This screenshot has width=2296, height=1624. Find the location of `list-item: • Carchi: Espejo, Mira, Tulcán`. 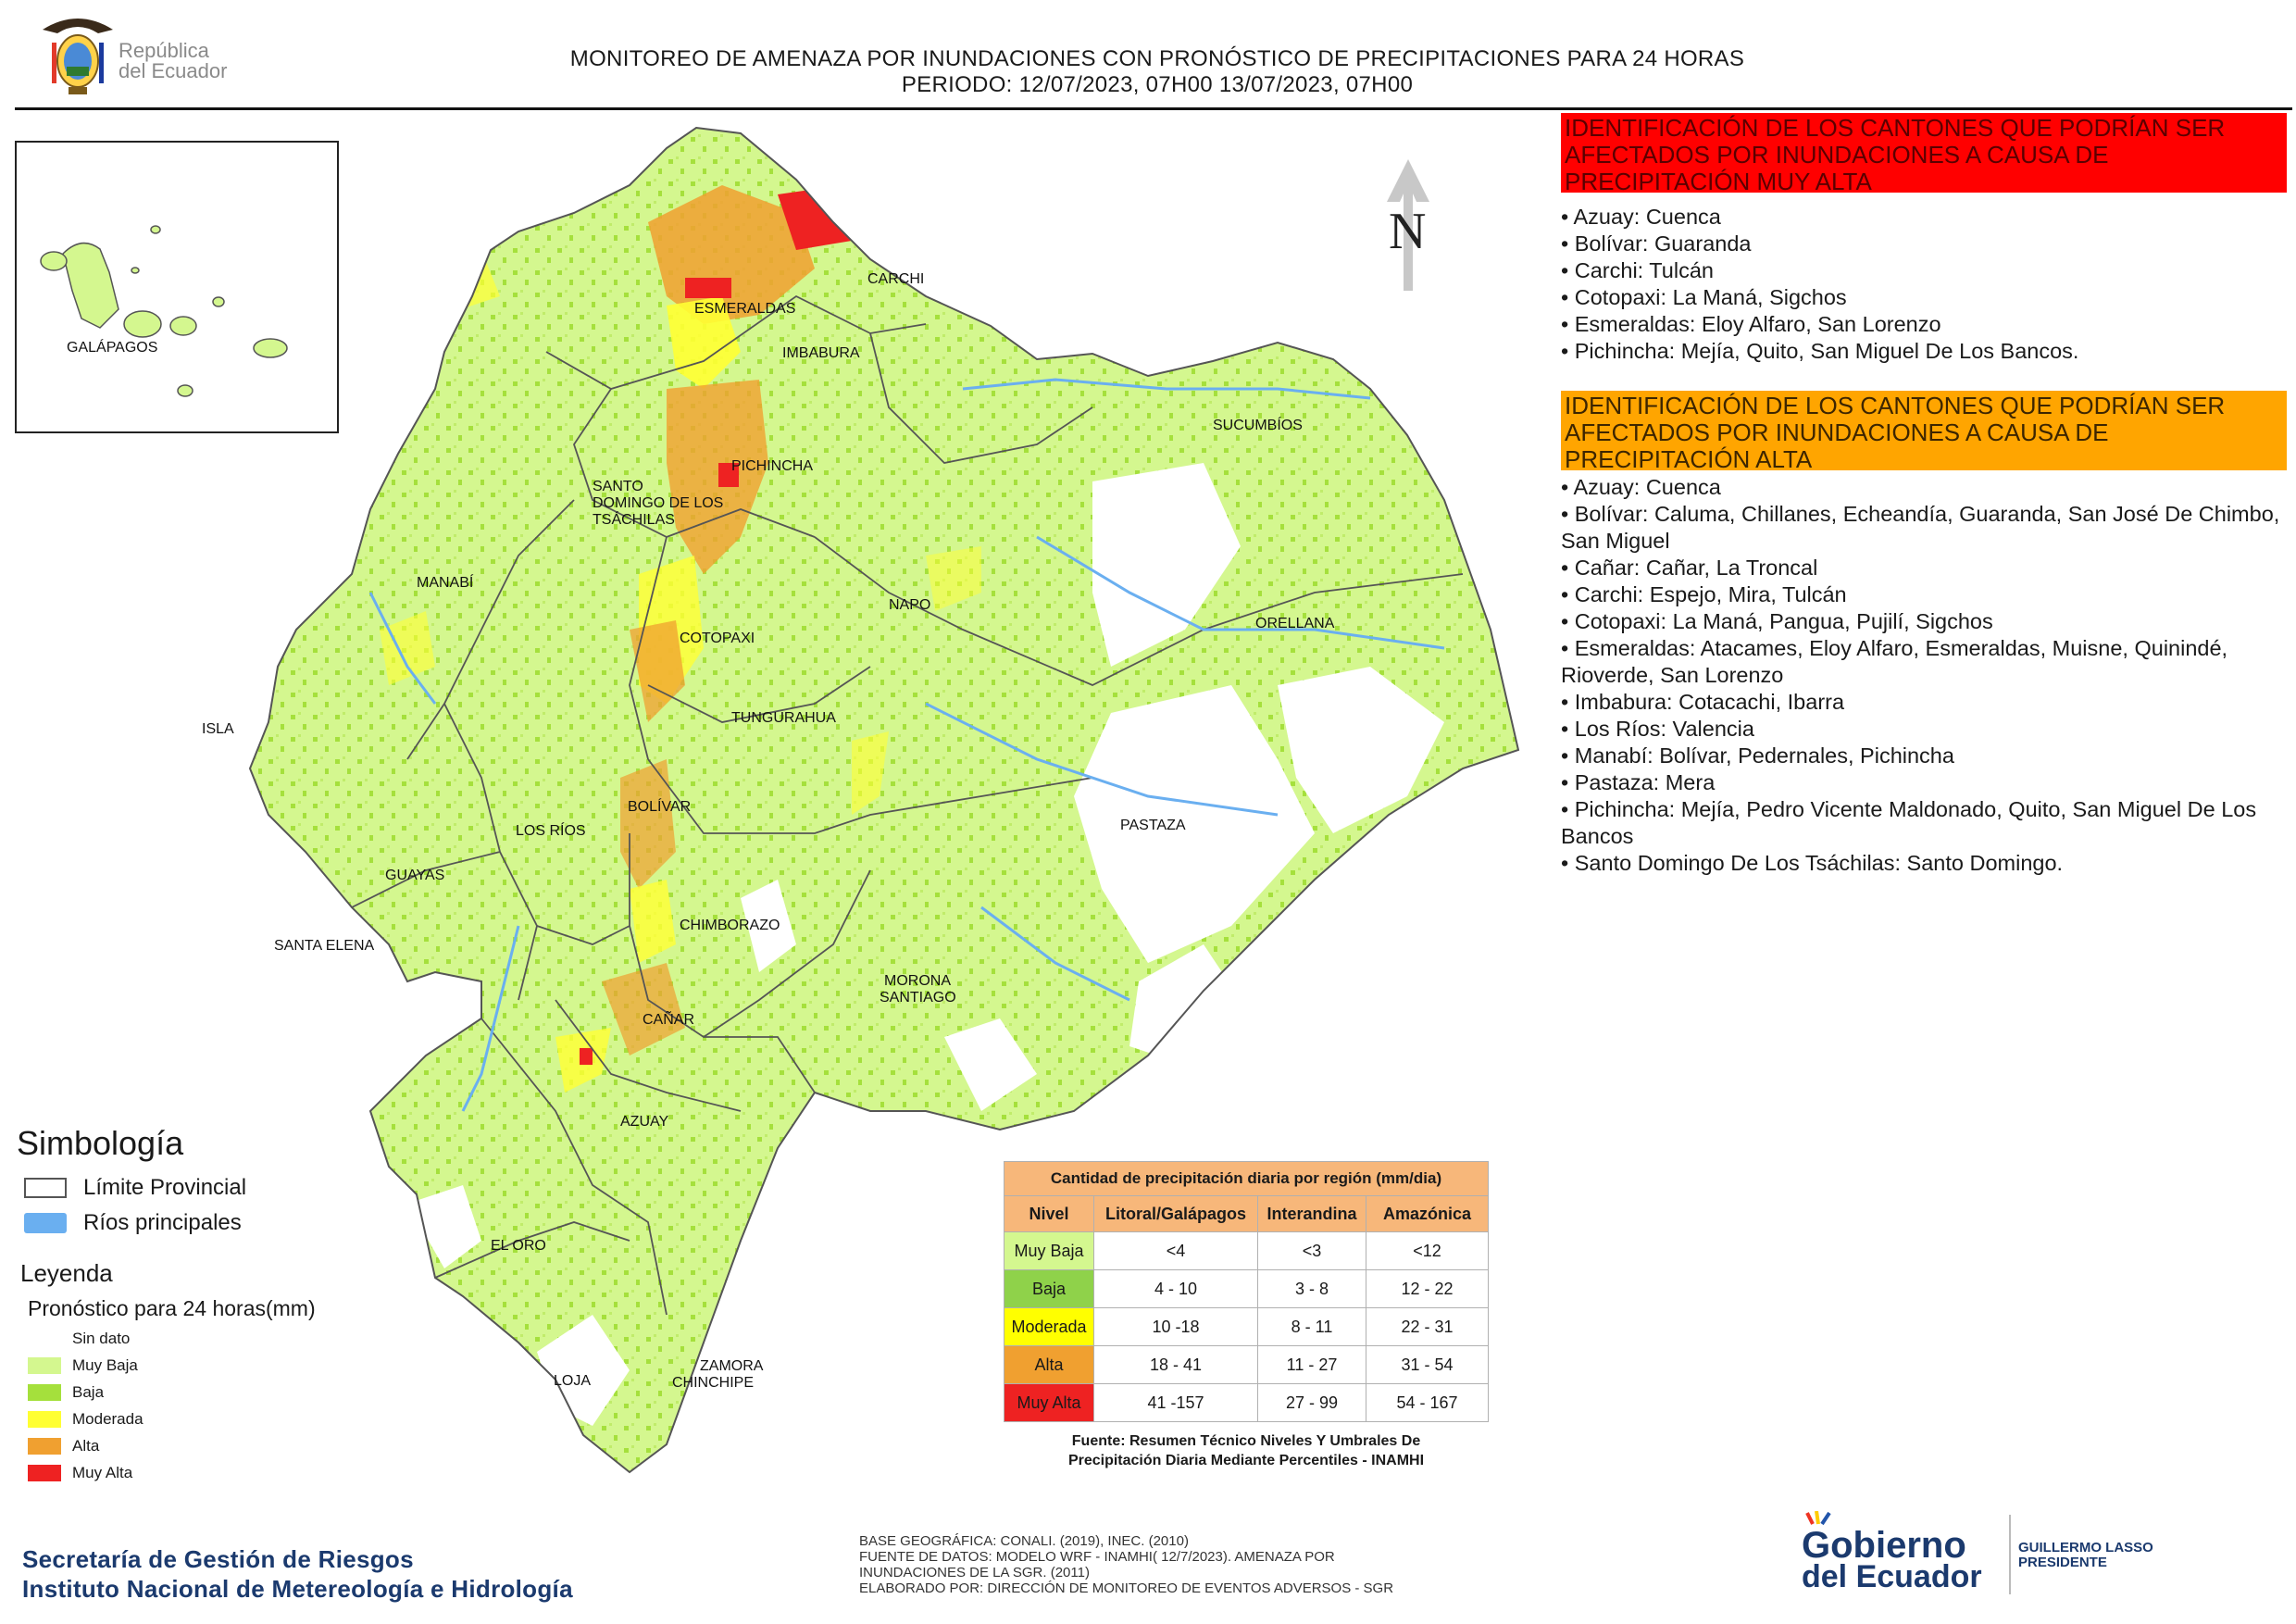

list-item: • Carchi: Espejo, Mira, Tulcán is located at coordinates (1704, 594).